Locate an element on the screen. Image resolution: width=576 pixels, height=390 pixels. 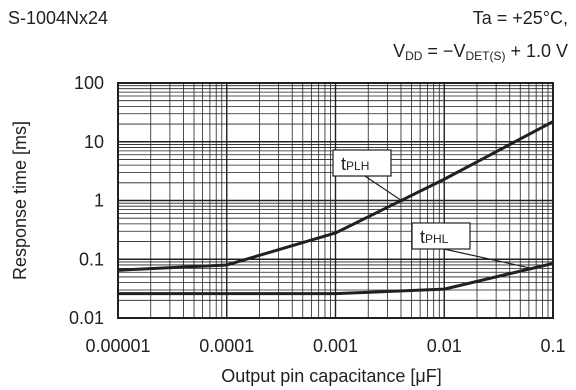
tplh-leader-line is located at coordinates (384, 189).